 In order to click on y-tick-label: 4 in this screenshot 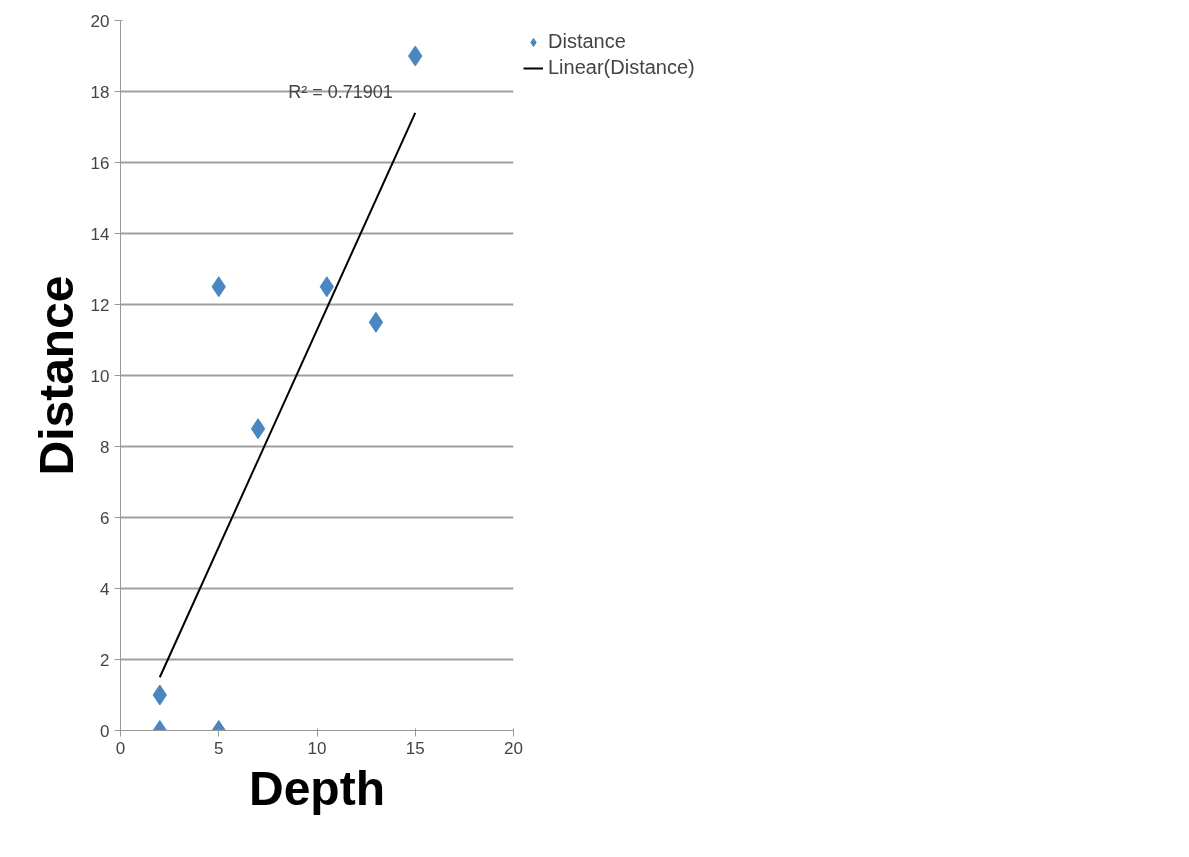, I will do `click(105, 589)`.